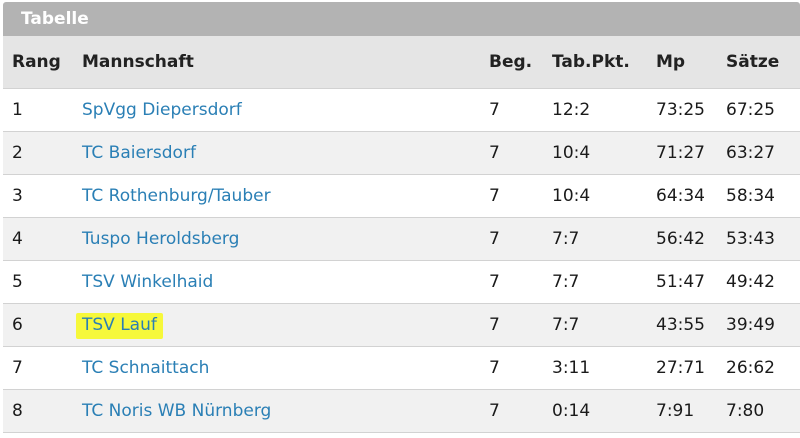  I want to click on sets-cell: 26:62, so click(763, 368).